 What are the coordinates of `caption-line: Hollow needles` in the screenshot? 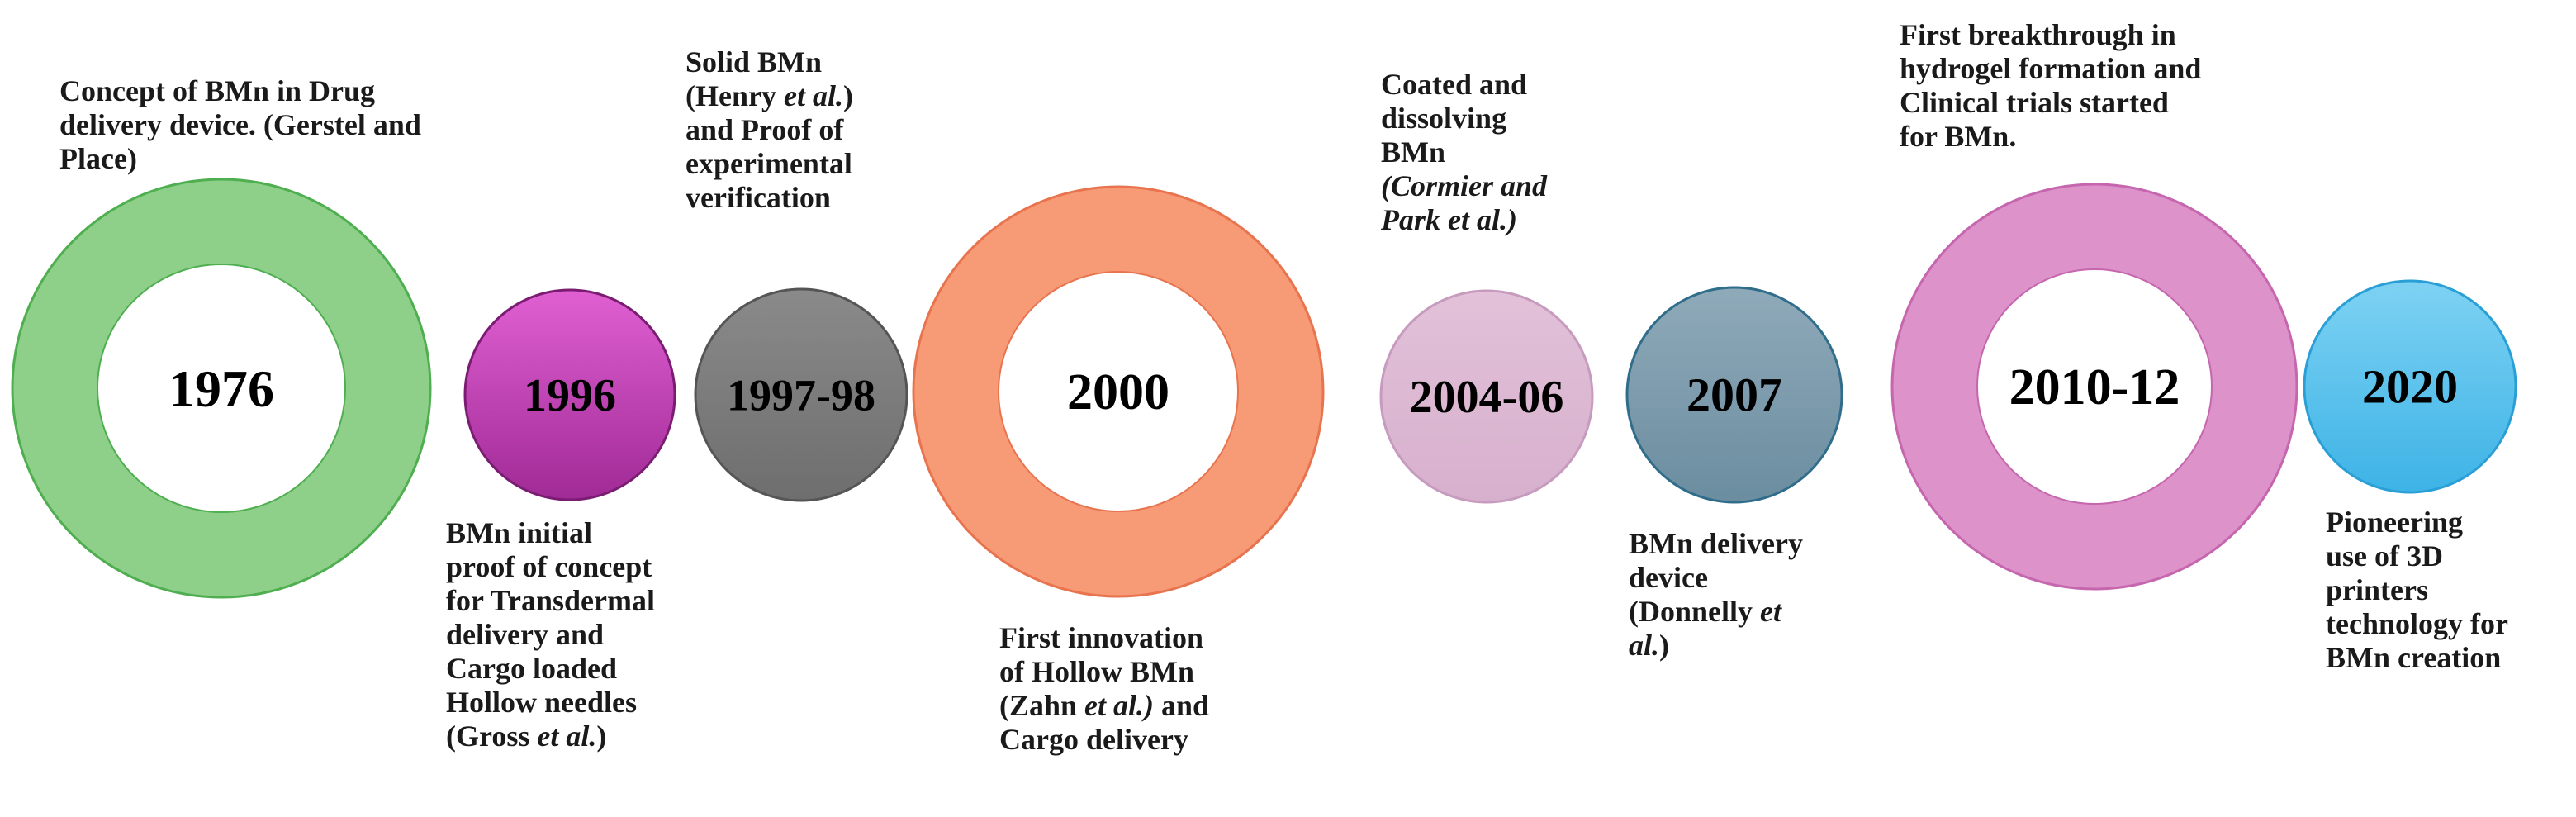 It's located at (550, 703).